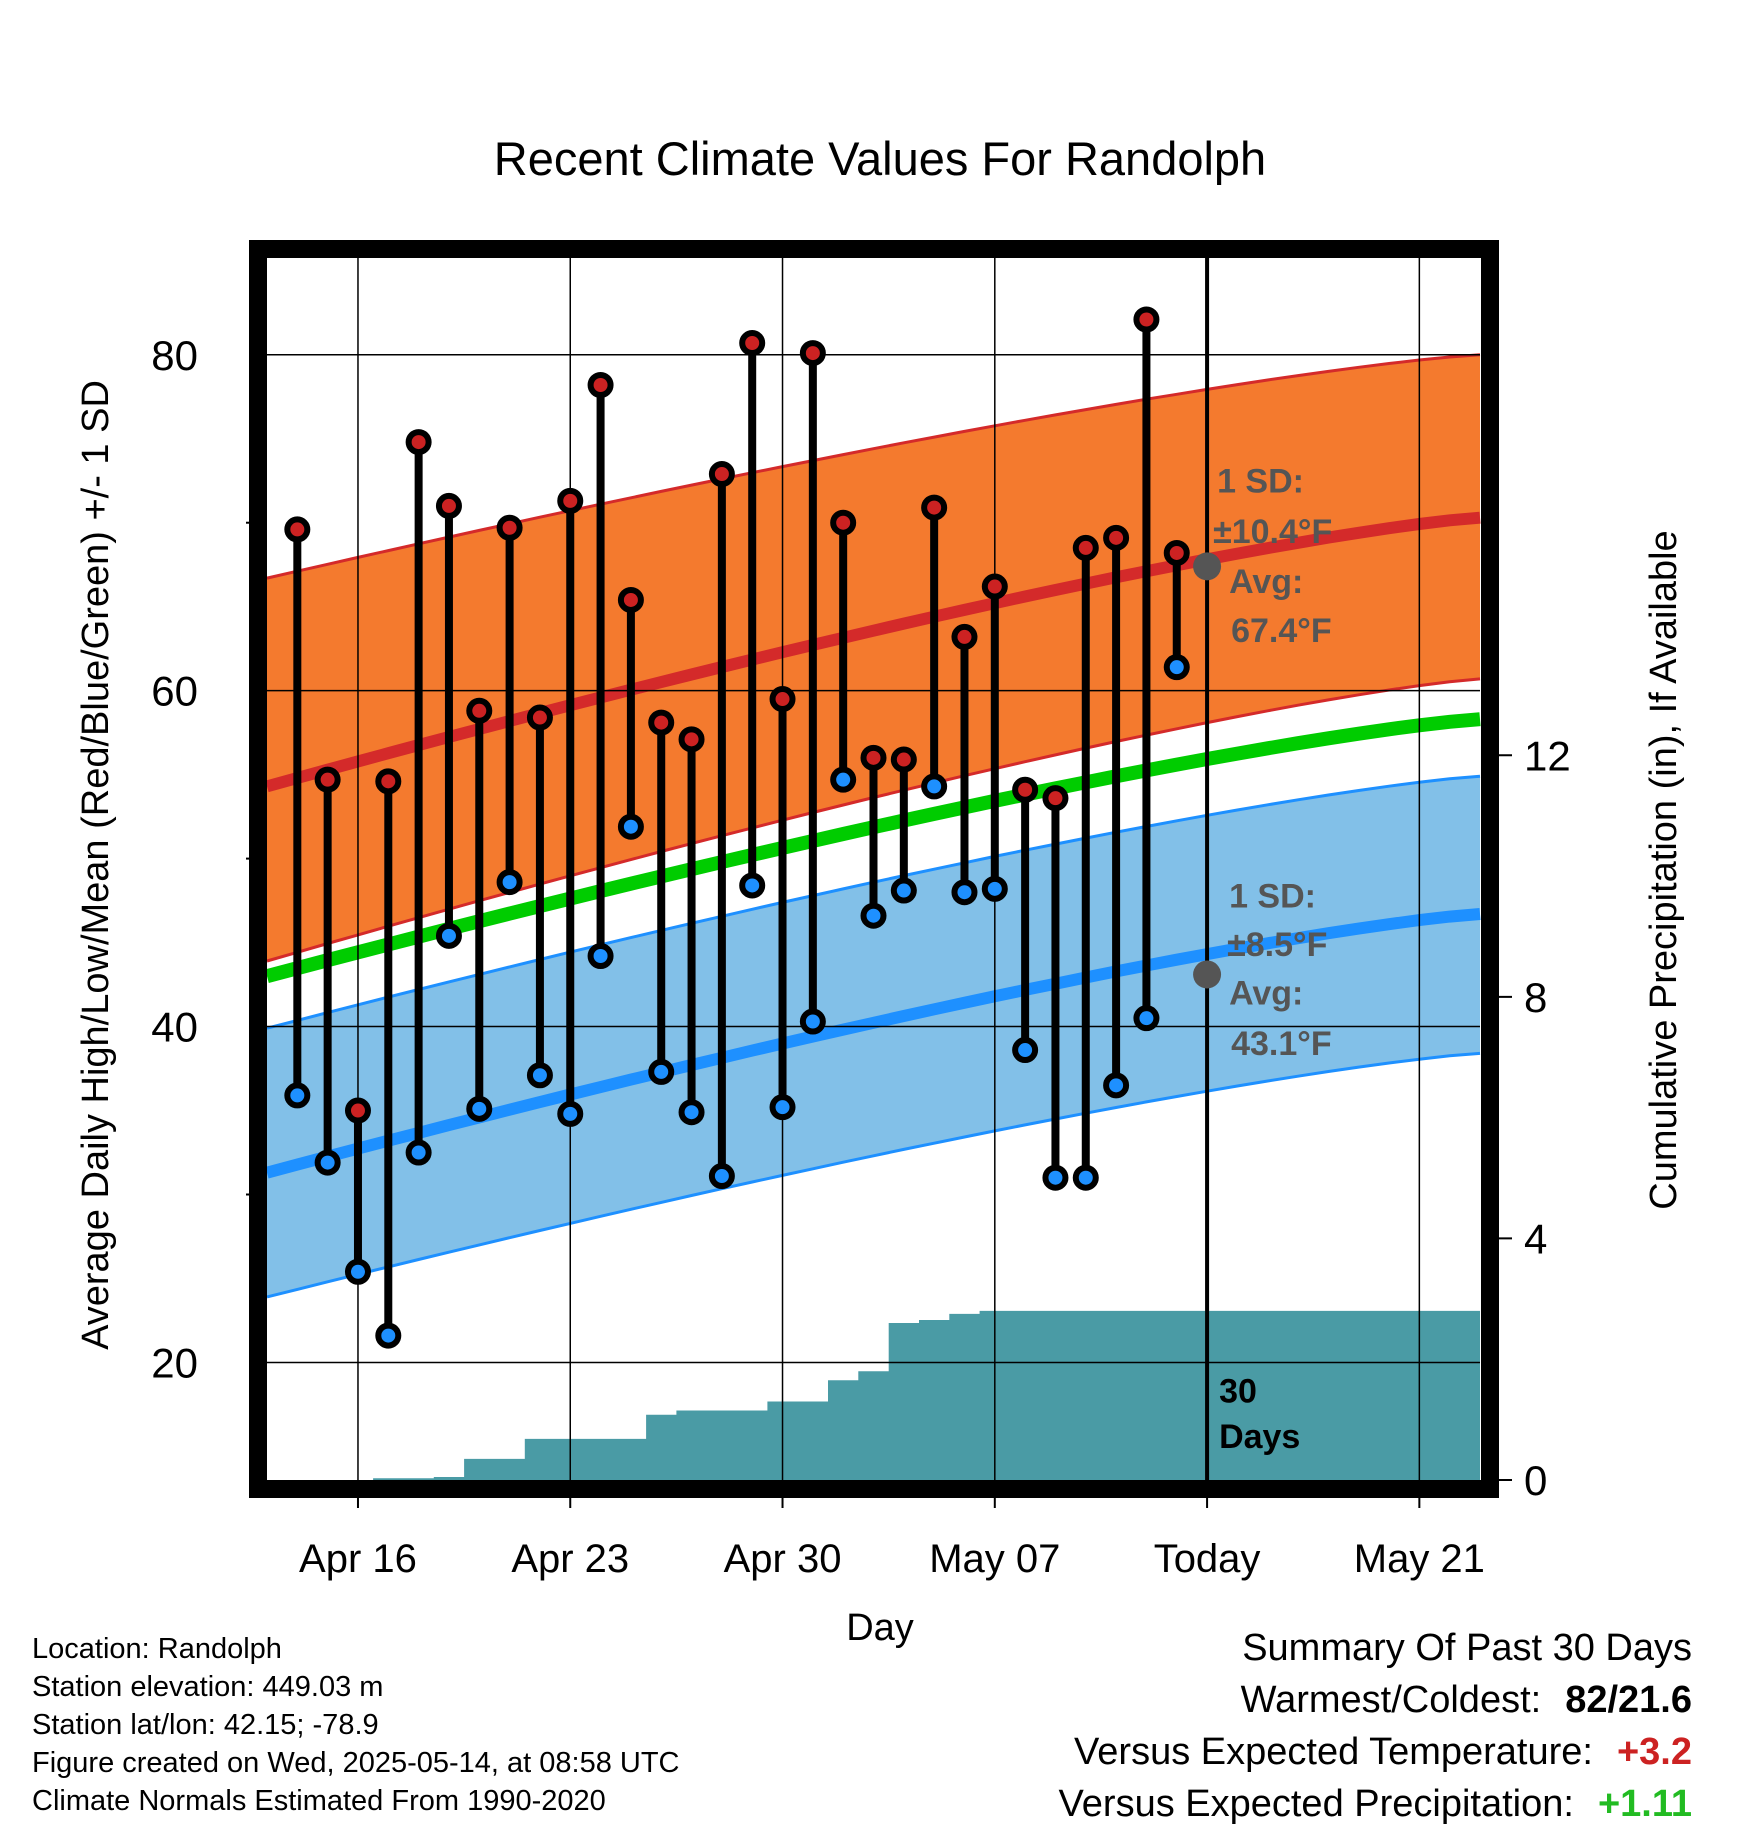 The image size is (1748, 1830). I want to click on x-tick-label: Apr 23, so click(570, 1559).